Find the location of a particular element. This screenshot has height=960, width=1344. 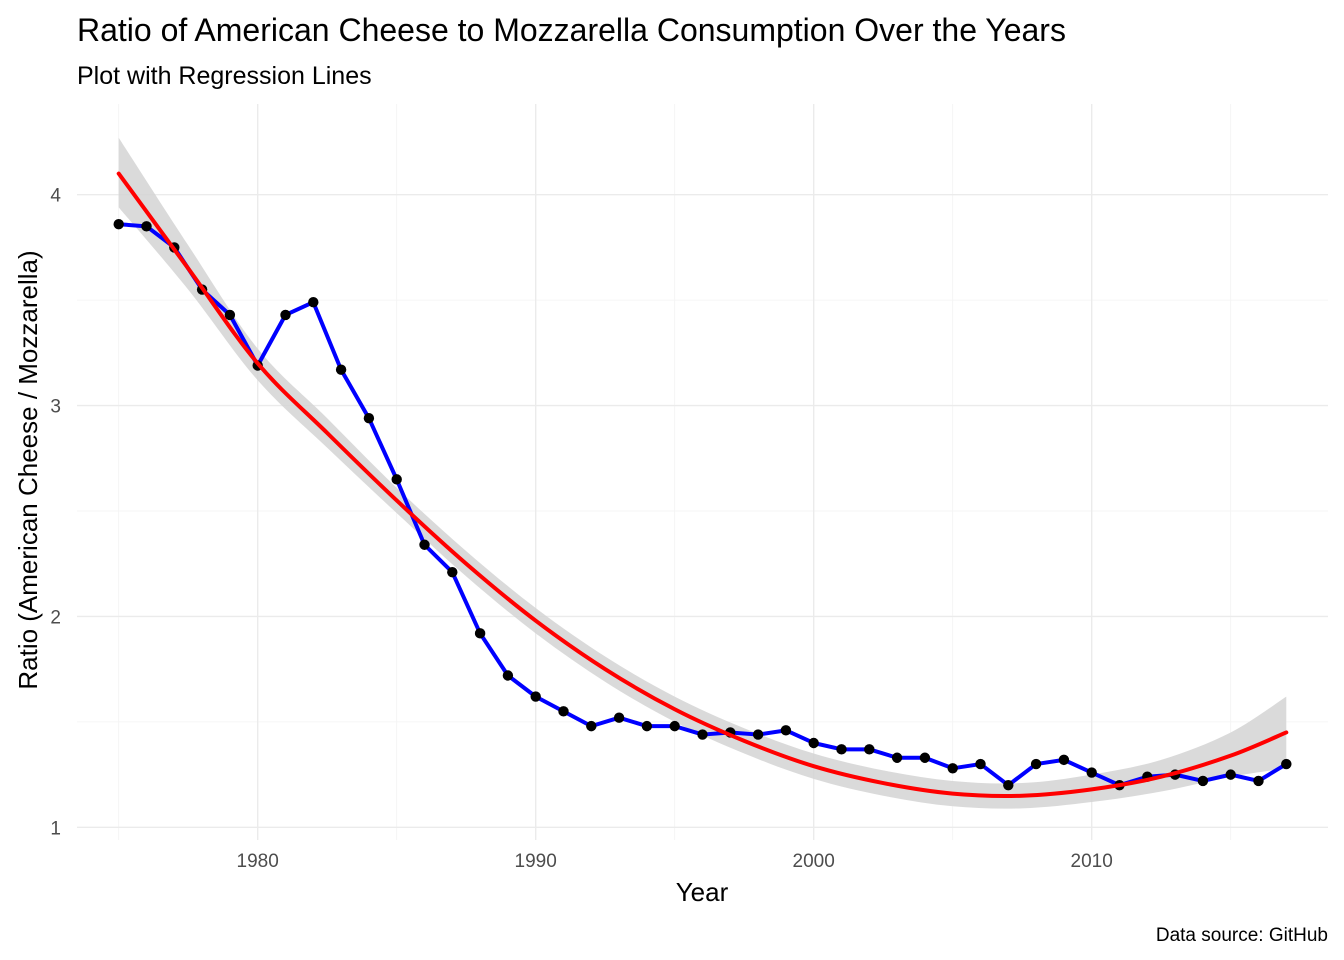

y-tick-label: 1 is located at coordinates (55, 828).